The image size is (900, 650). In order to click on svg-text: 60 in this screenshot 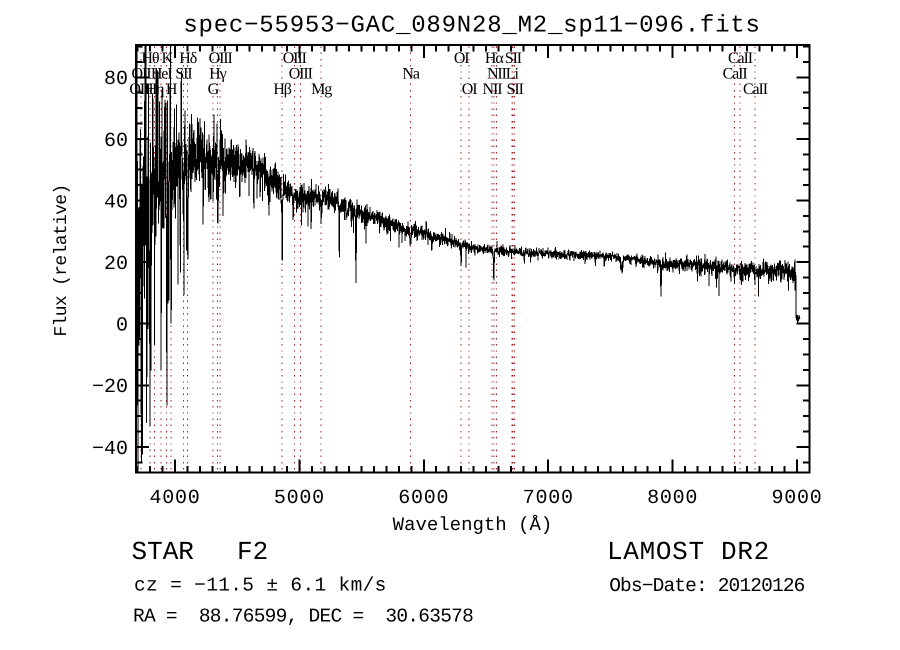, I will do `click(116, 141)`.